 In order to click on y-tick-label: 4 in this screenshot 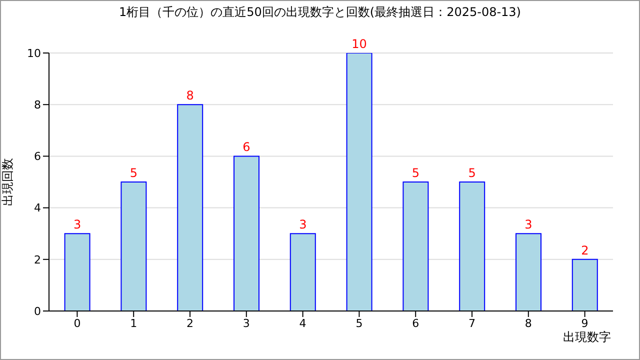, I will do `click(37, 208)`.